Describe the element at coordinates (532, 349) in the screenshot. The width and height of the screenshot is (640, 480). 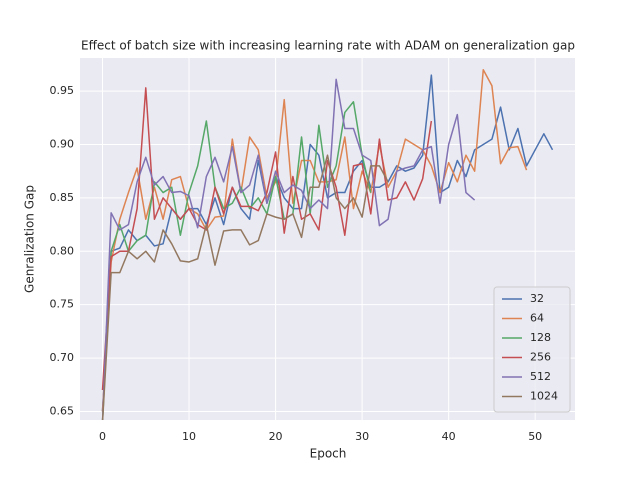
I see `legend: 32 64 128 256 512 1024` at that location.